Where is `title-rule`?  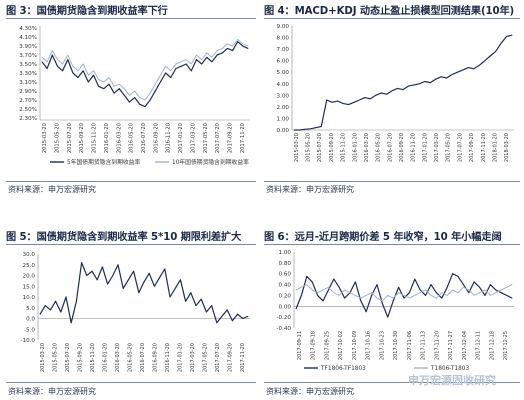 title-rule is located at coordinates (131, 18).